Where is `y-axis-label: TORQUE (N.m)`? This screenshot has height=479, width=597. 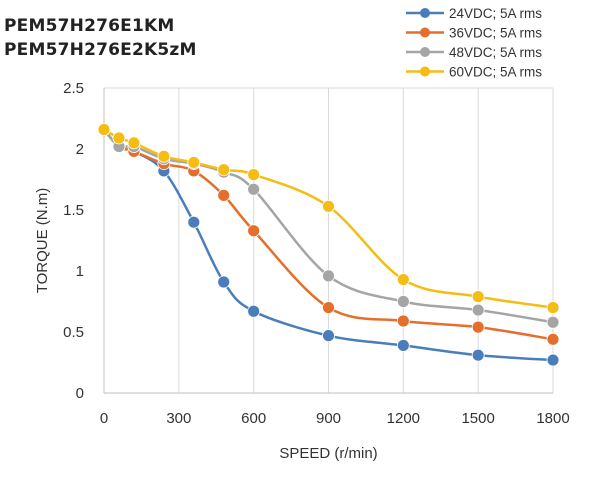
y-axis-label: TORQUE (N.m) is located at coordinates (42, 241).